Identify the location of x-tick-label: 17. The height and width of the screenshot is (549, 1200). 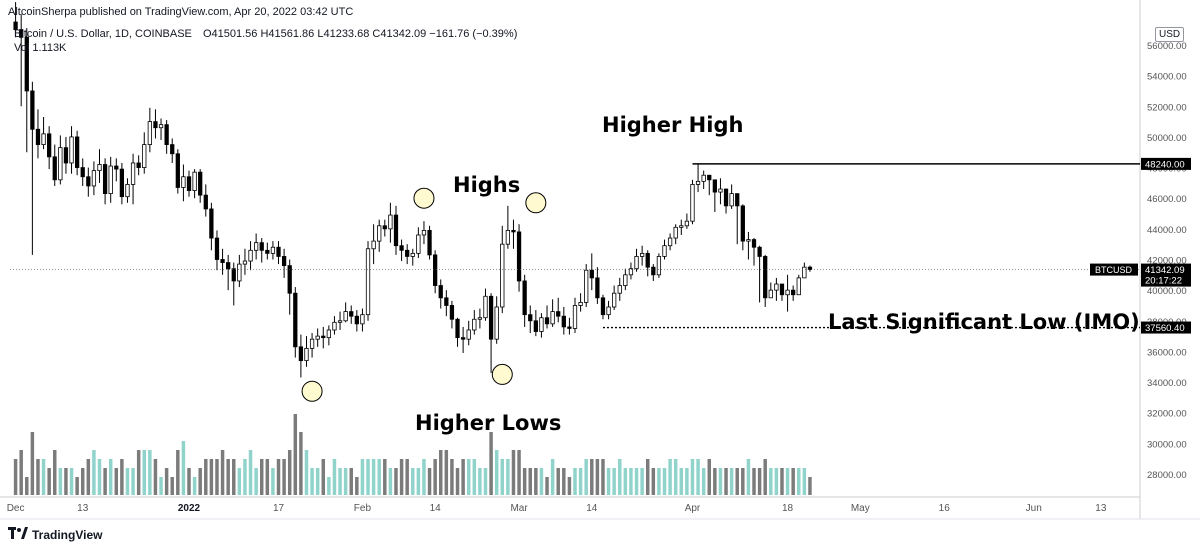
(279, 508).